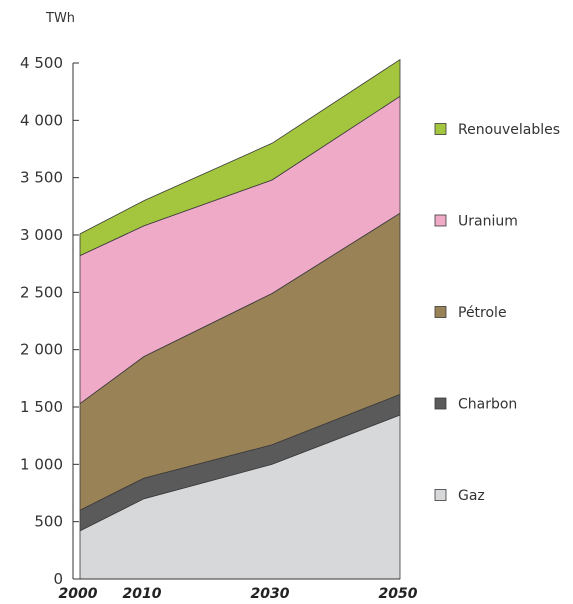  Describe the element at coordinates (487, 405) in the screenshot. I see `legend-label-charbon: Charbon` at that location.